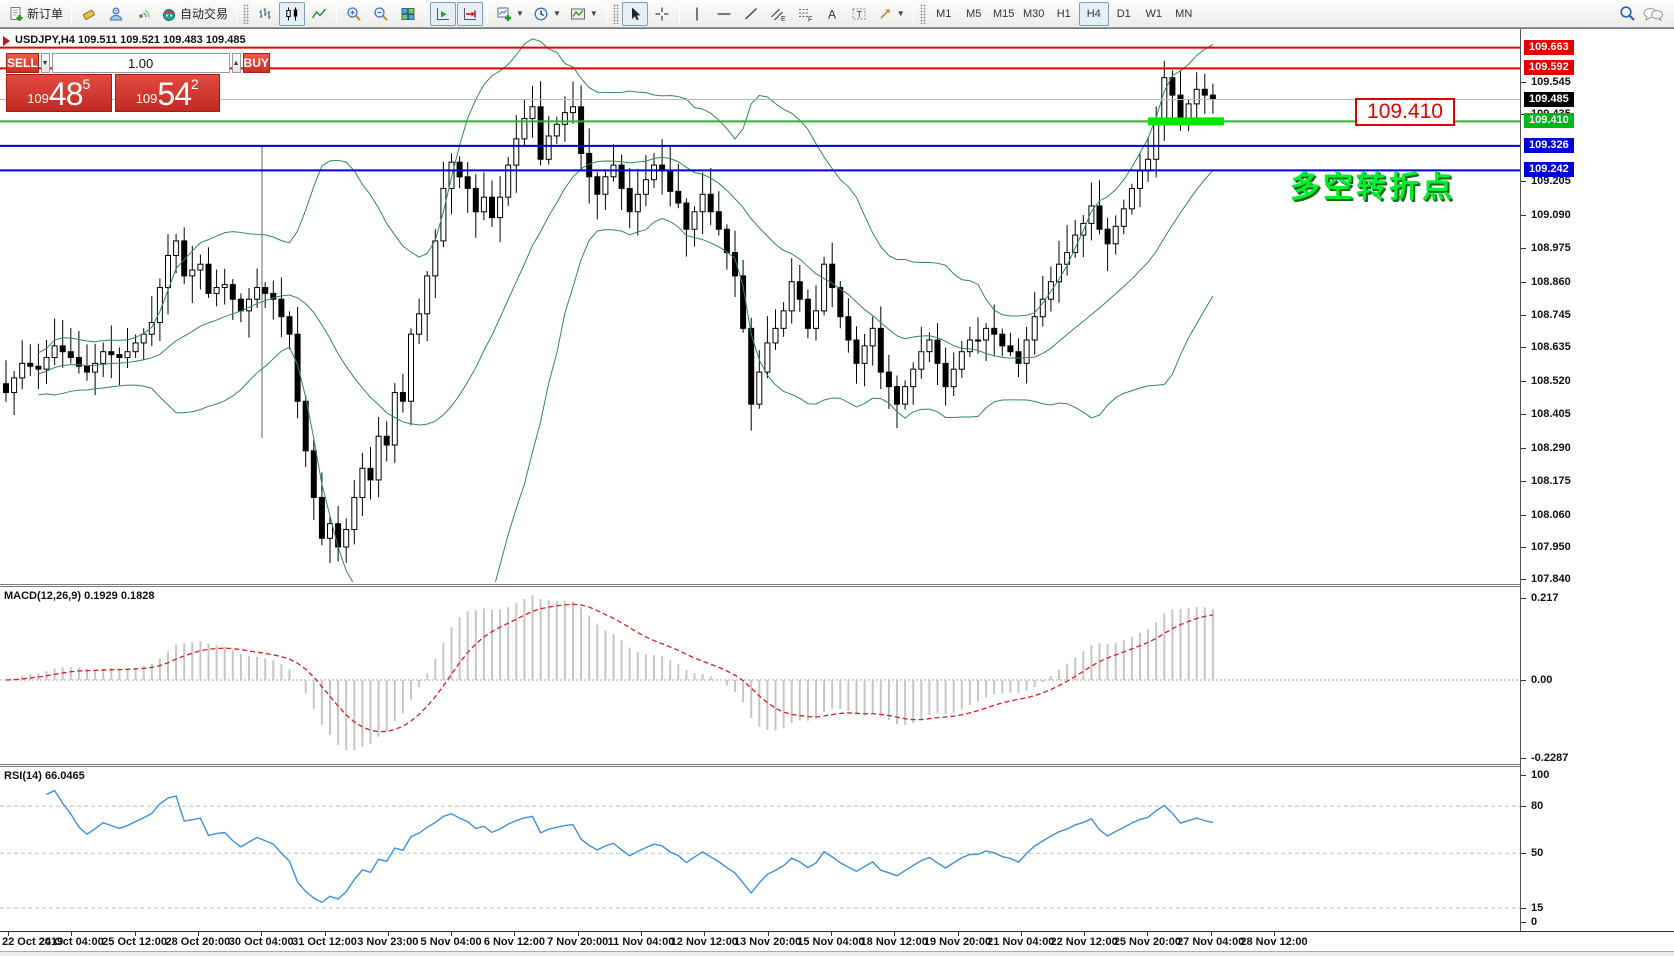  What do you see at coordinates (146, 98) in the screenshot?
I see `buy-price-prefix: 109` at bounding box center [146, 98].